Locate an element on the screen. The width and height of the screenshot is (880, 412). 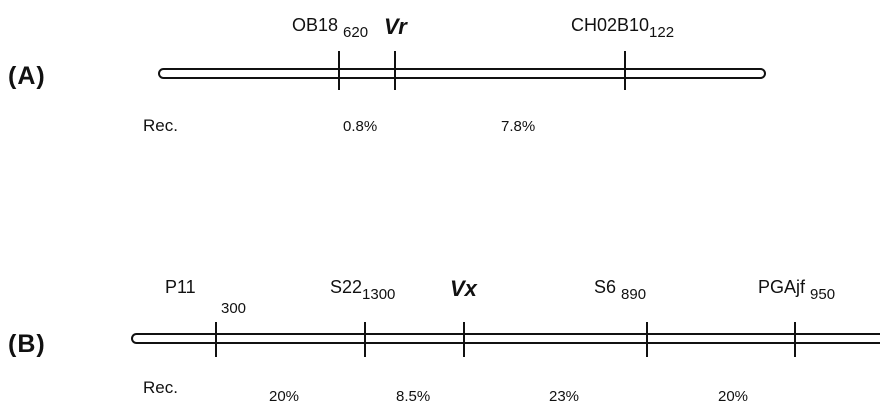
rec-value: 0.8% is located at coordinates (360, 126).